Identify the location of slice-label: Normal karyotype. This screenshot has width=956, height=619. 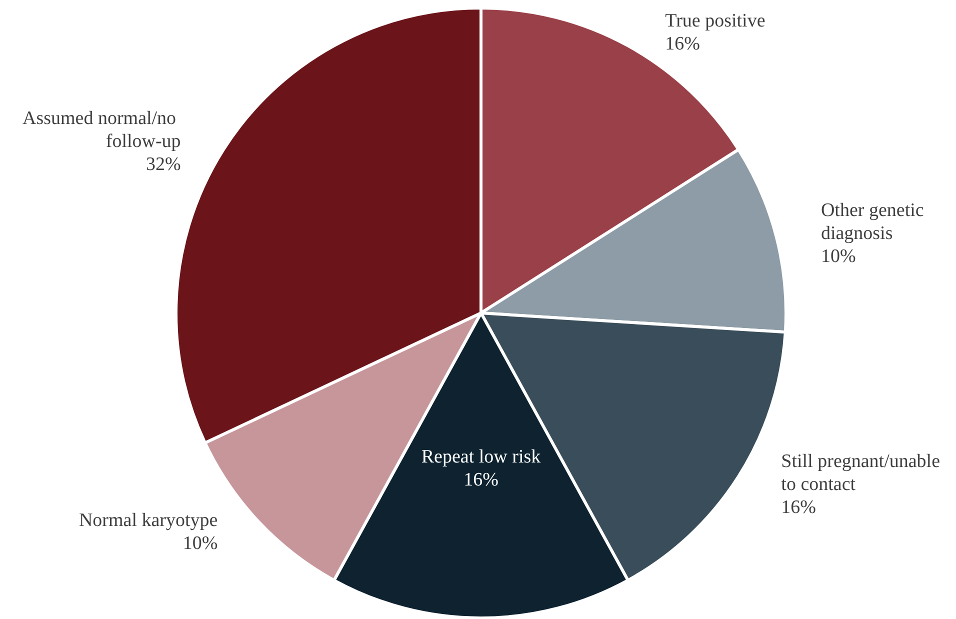
(148, 521).